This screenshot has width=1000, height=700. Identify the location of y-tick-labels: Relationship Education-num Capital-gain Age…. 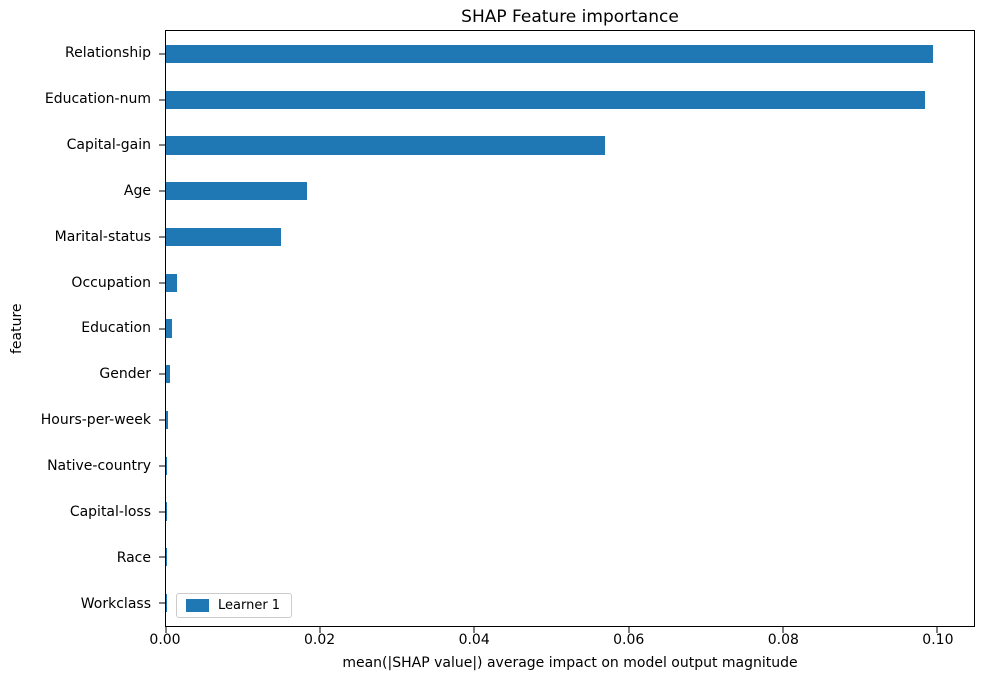
(77, 328).